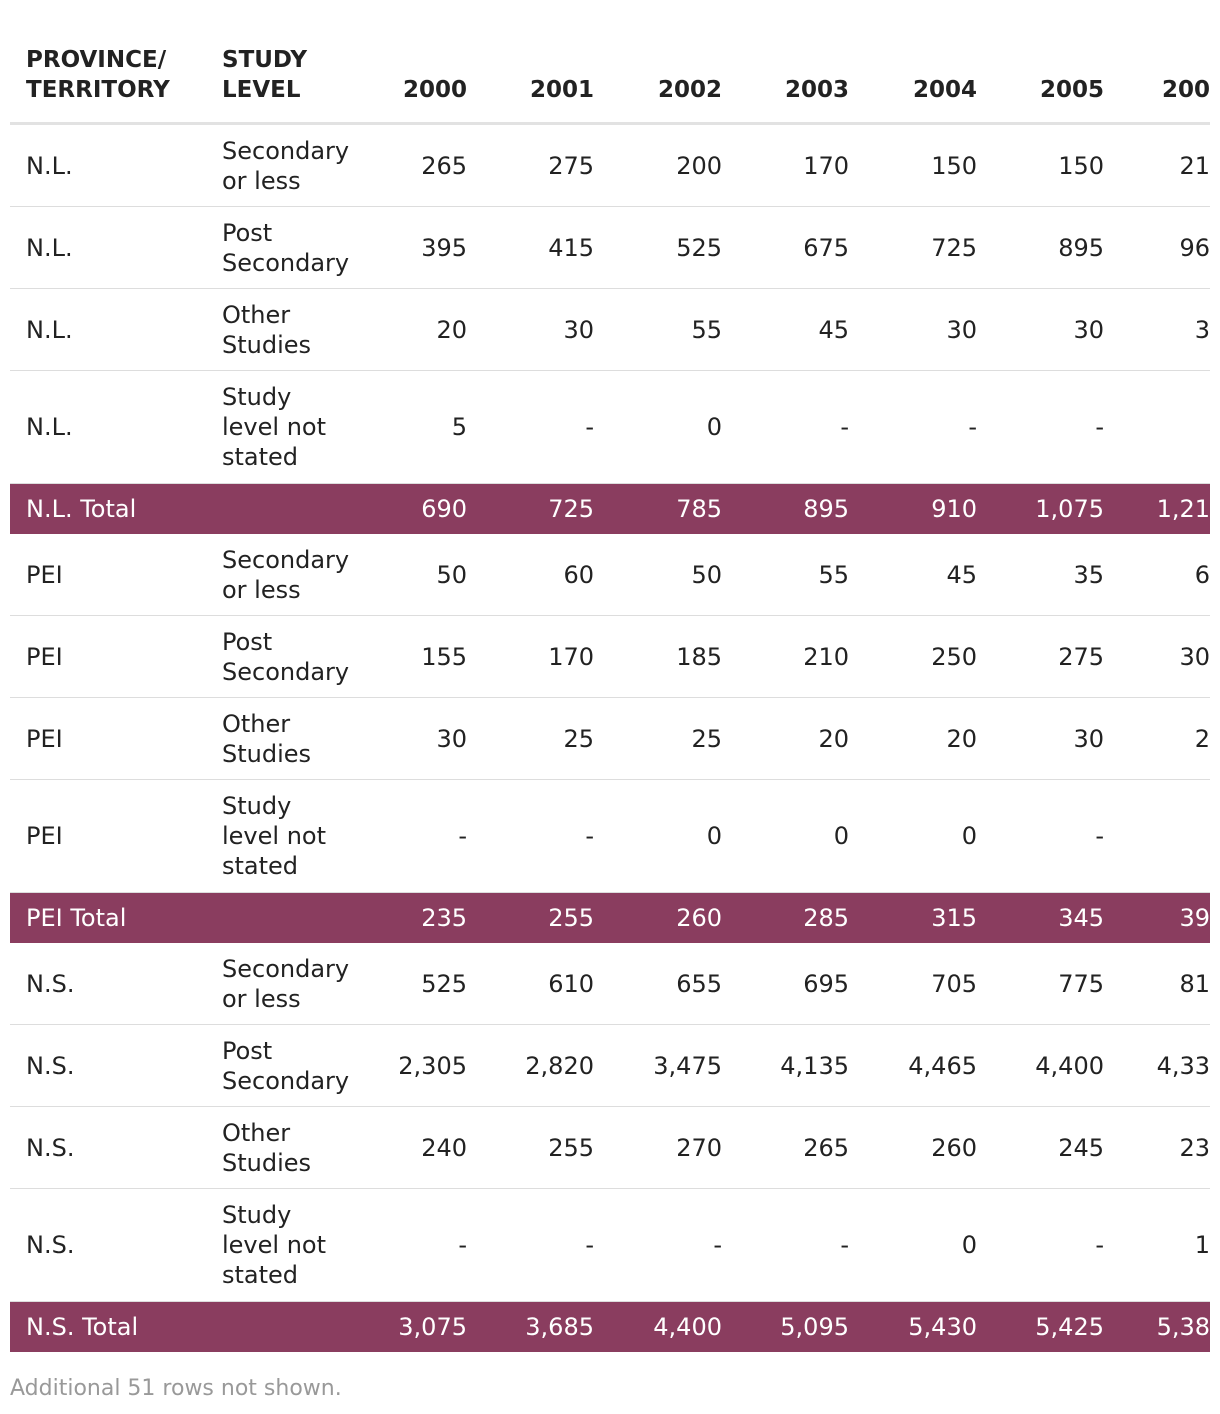 Image resolution: width=1220 pixels, height=1414 pixels. I want to click on header-cell: 2000, so click(434, 90).